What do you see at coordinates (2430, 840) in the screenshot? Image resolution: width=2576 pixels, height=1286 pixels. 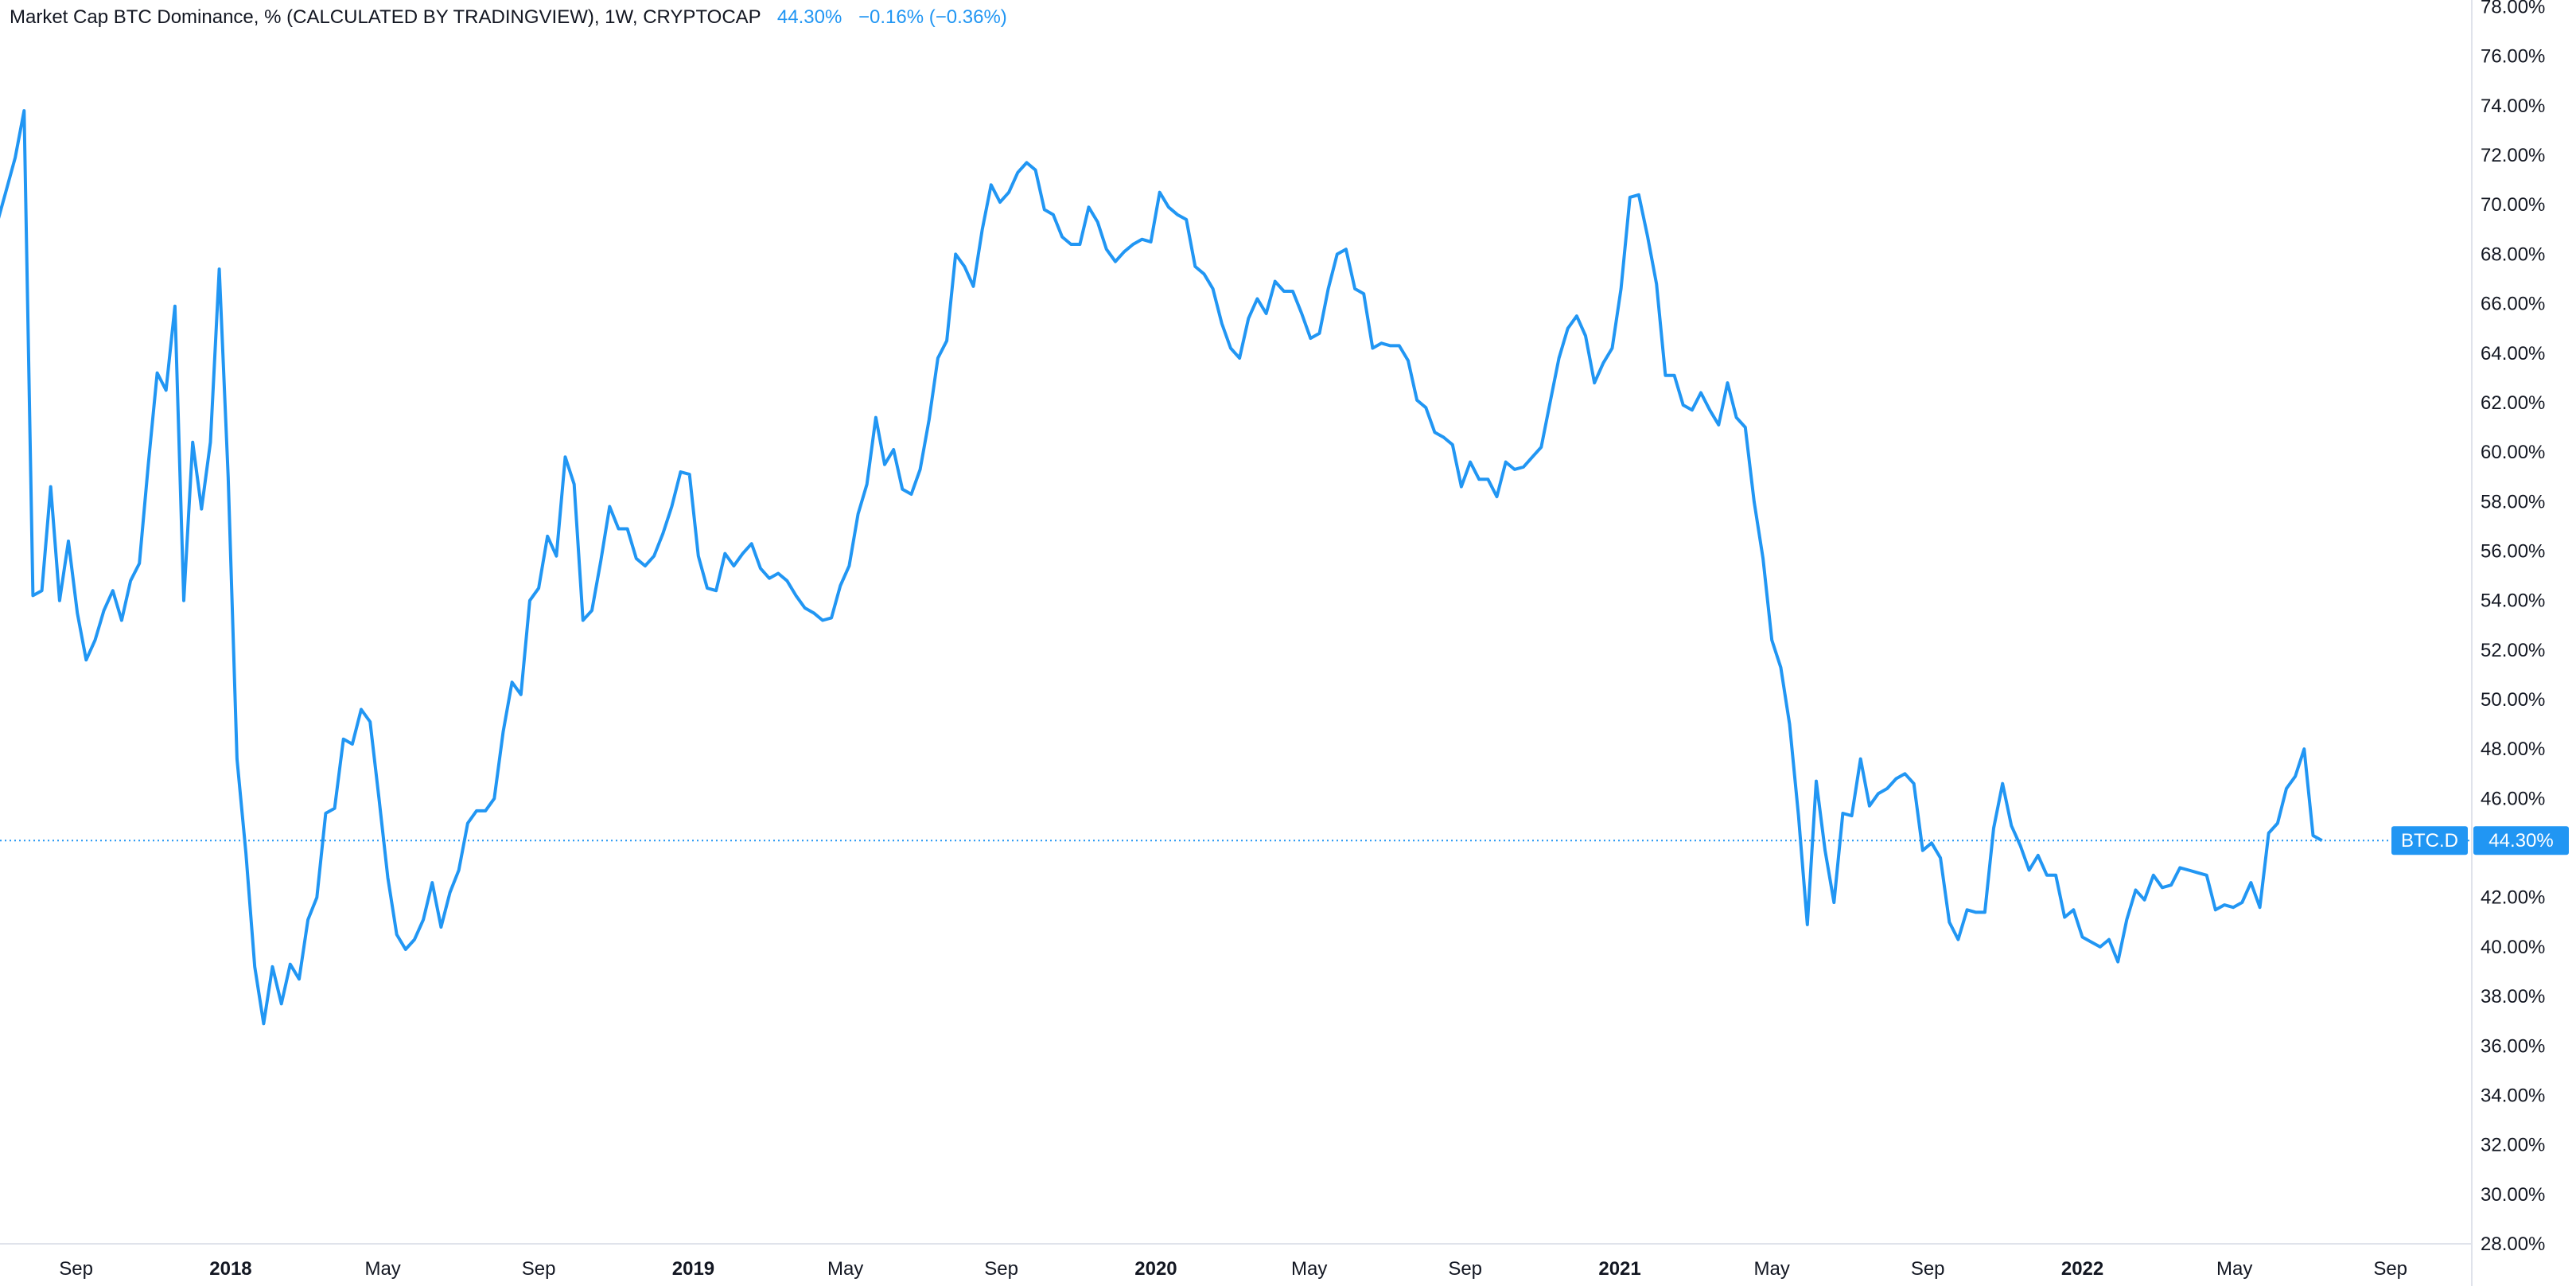 I see `symbol-tag: BTC.D` at bounding box center [2430, 840].